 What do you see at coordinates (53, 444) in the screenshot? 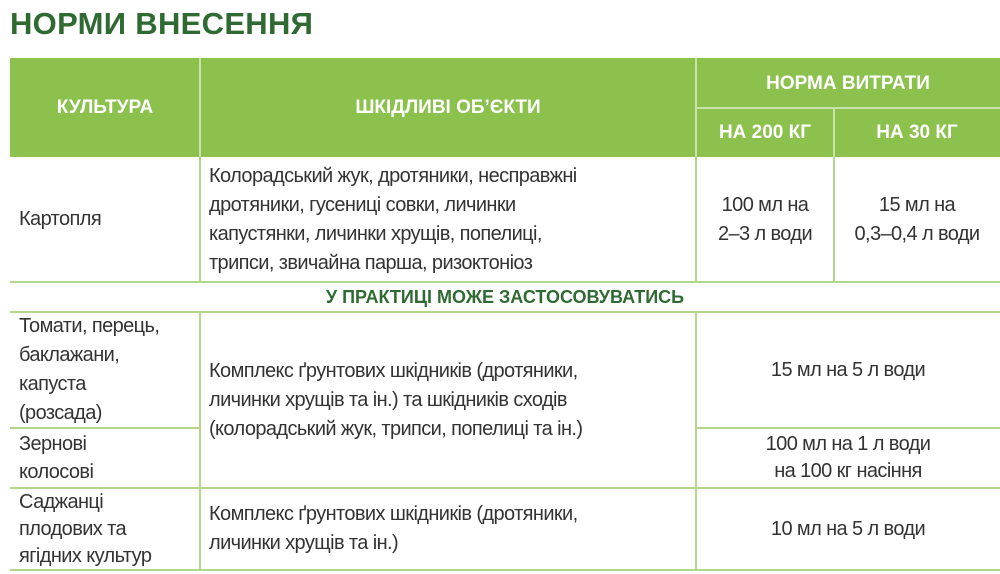
I see `text-line: Зернові` at bounding box center [53, 444].